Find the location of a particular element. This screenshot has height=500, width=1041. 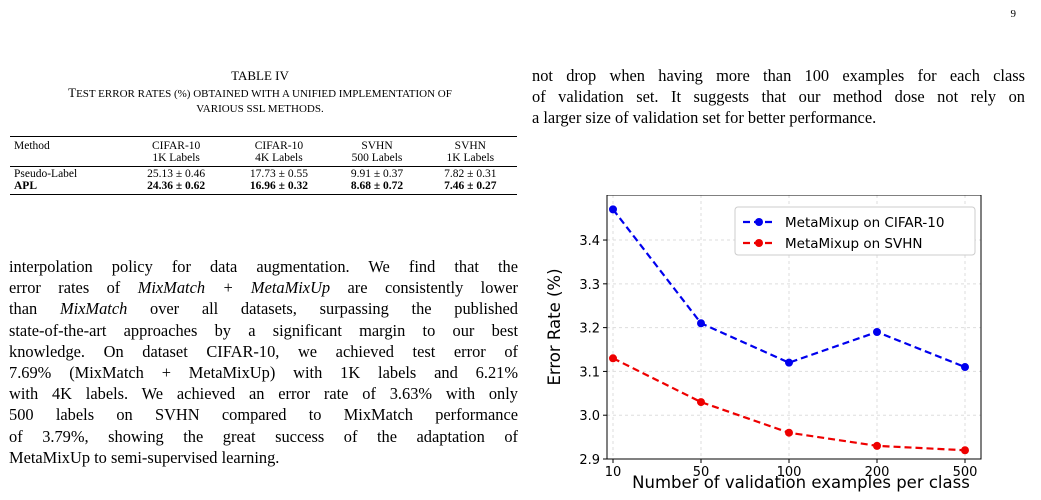

table-cell: 16.96 ± 0.32 is located at coordinates (279, 187).